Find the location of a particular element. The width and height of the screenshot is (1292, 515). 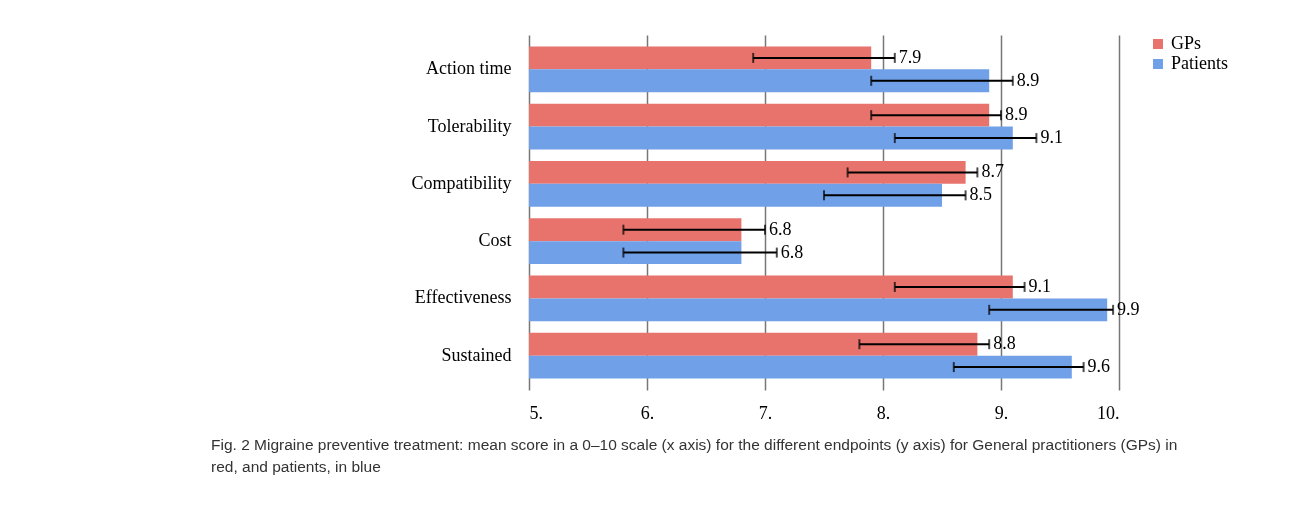

x-tick-label: 5. is located at coordinates (536, 412).